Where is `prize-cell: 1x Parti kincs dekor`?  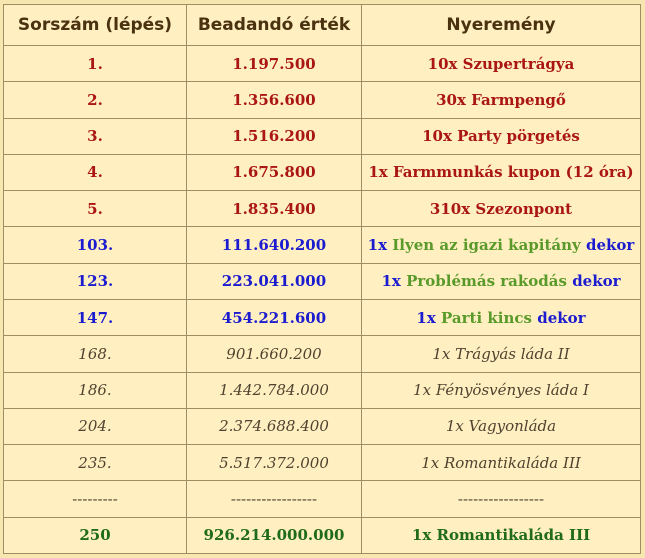
prize-cell: 1x Parti kincs dekor is located at coordinates (501, 317).